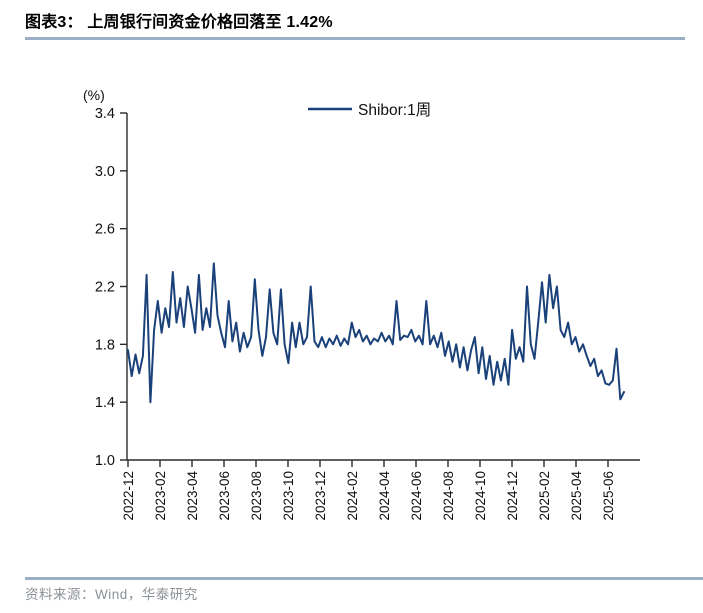  Describe the element at coordinates (105, 172) in the screenshot. I see `y-axis-tick-label: 3.0` at that location.